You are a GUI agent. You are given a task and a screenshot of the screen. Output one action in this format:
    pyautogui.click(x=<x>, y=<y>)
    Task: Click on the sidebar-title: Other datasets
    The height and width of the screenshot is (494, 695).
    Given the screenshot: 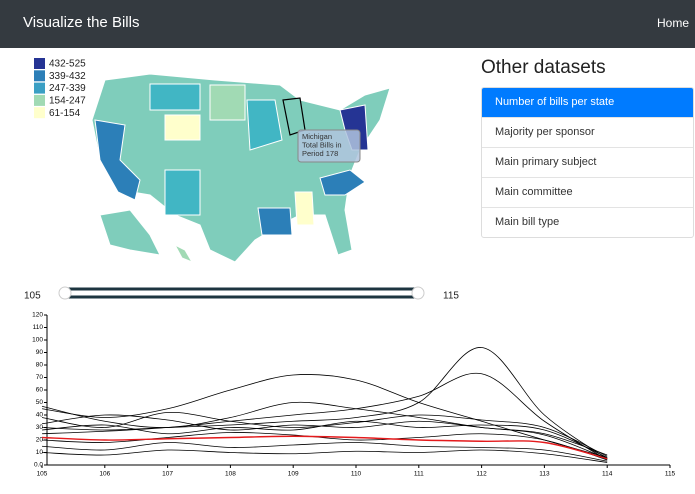 What is the action you would take?
    pyautogui.click(x=543, y=67)
    